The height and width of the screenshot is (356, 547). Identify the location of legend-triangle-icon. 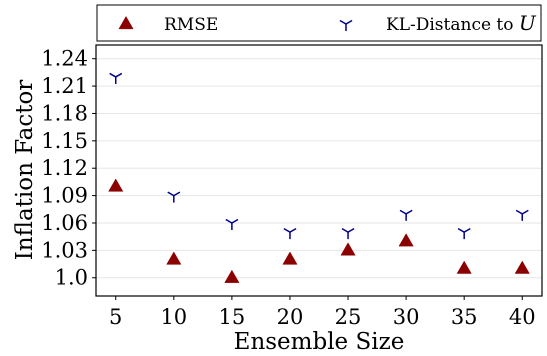
(126, 22).